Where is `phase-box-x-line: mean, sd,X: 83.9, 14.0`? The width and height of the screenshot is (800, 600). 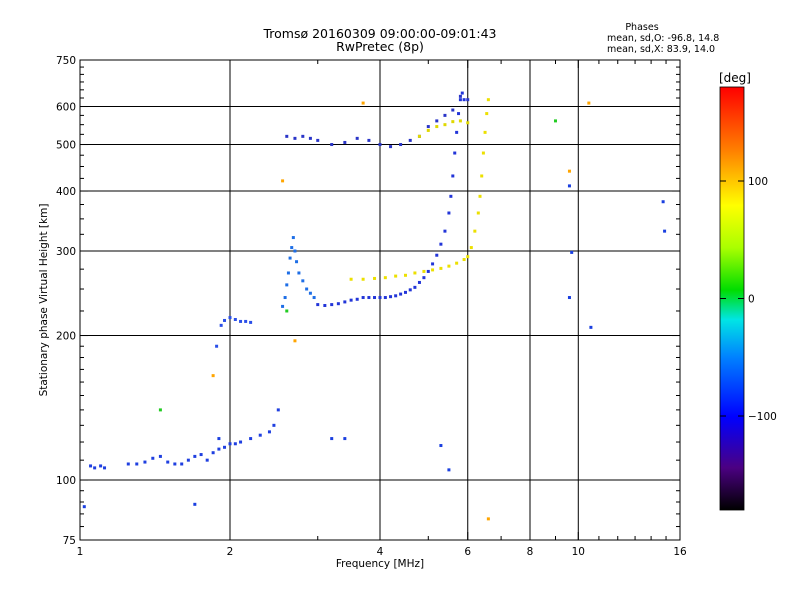 phase-box-x-line: mean, sd,X: 83.9, 14.0 is located at coordinates (661, 49).